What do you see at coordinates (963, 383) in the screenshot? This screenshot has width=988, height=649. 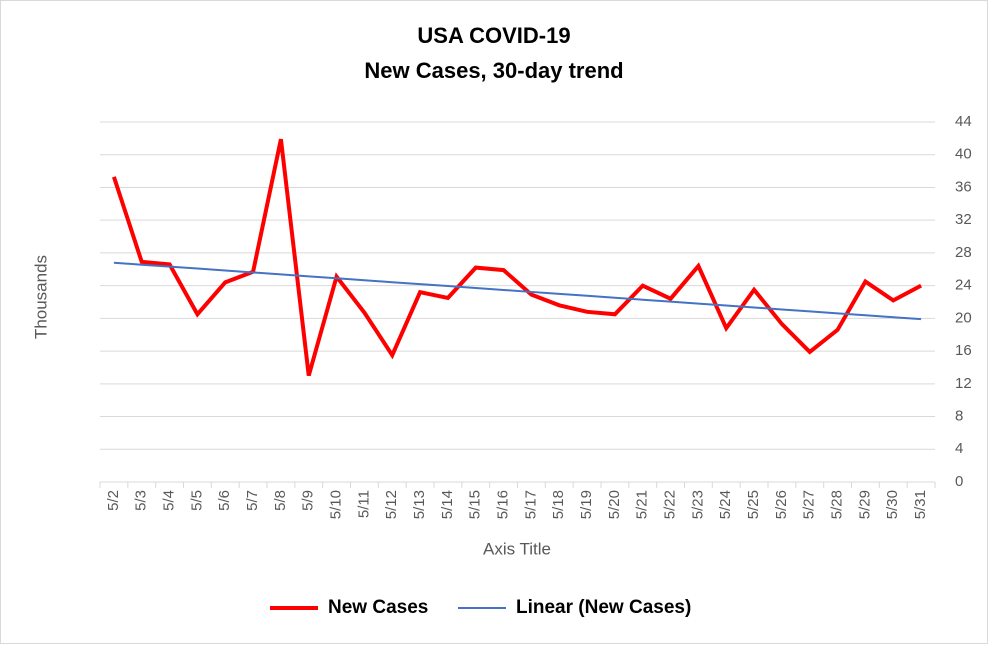 I see `y-tick-label: 12` at bounding box center [963, 383].